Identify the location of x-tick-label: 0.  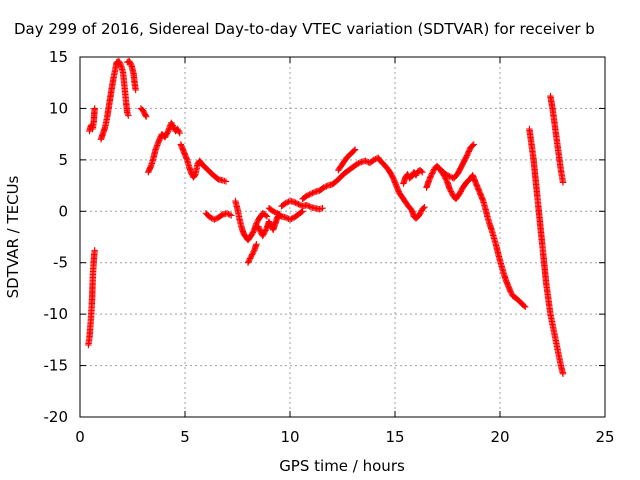
(80, 437).